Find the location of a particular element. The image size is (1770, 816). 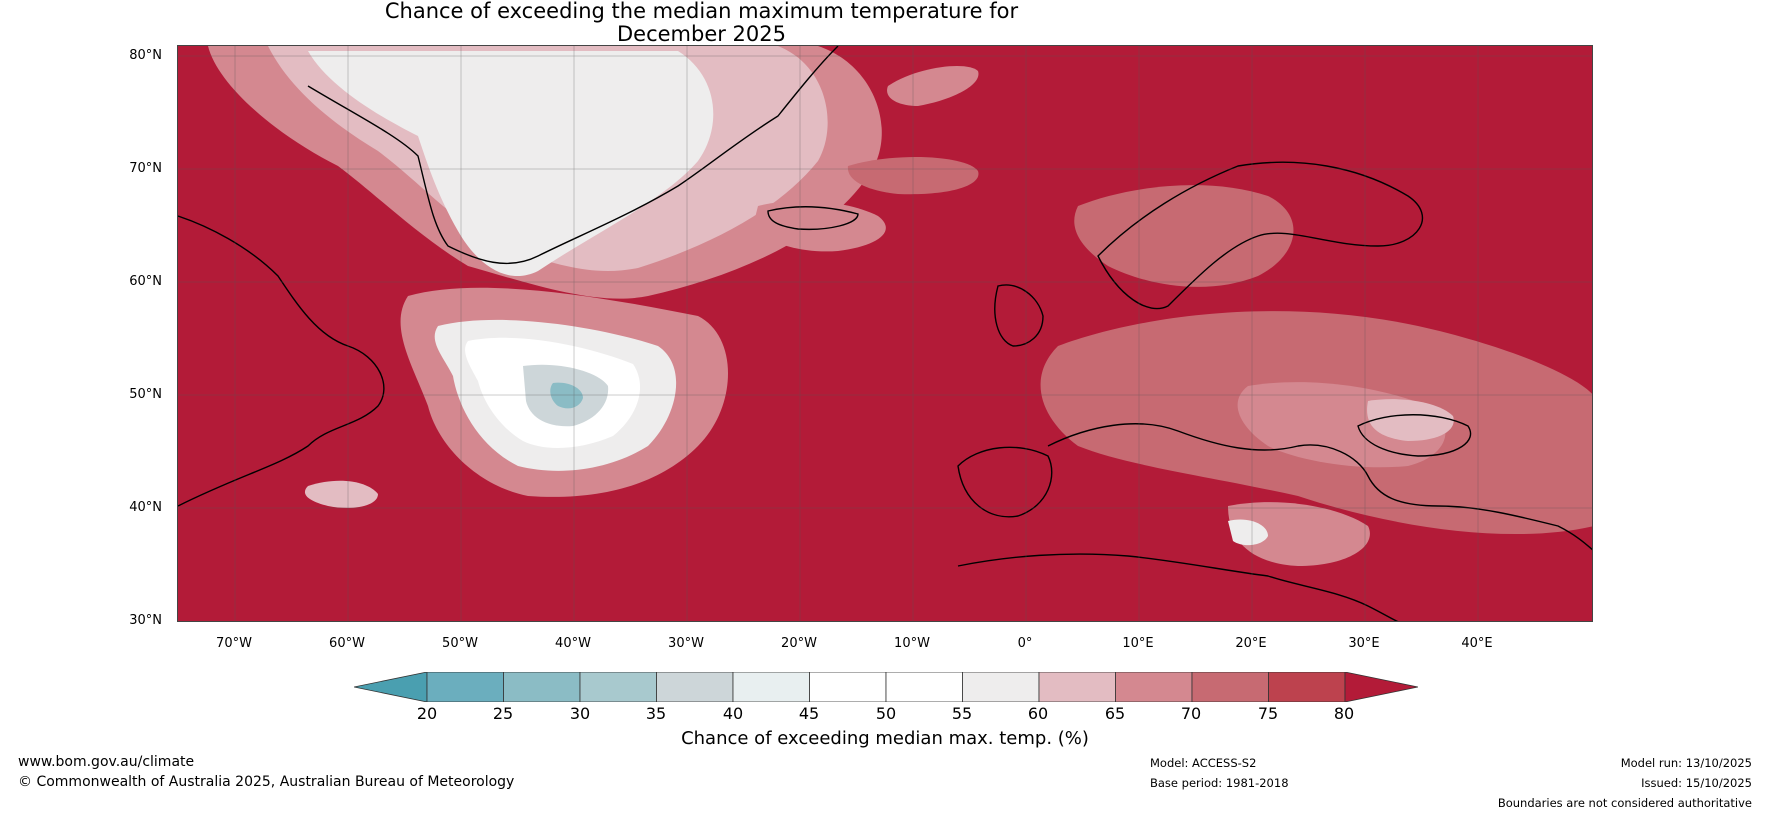

coast-greenland is located at coordinates (573, 155).